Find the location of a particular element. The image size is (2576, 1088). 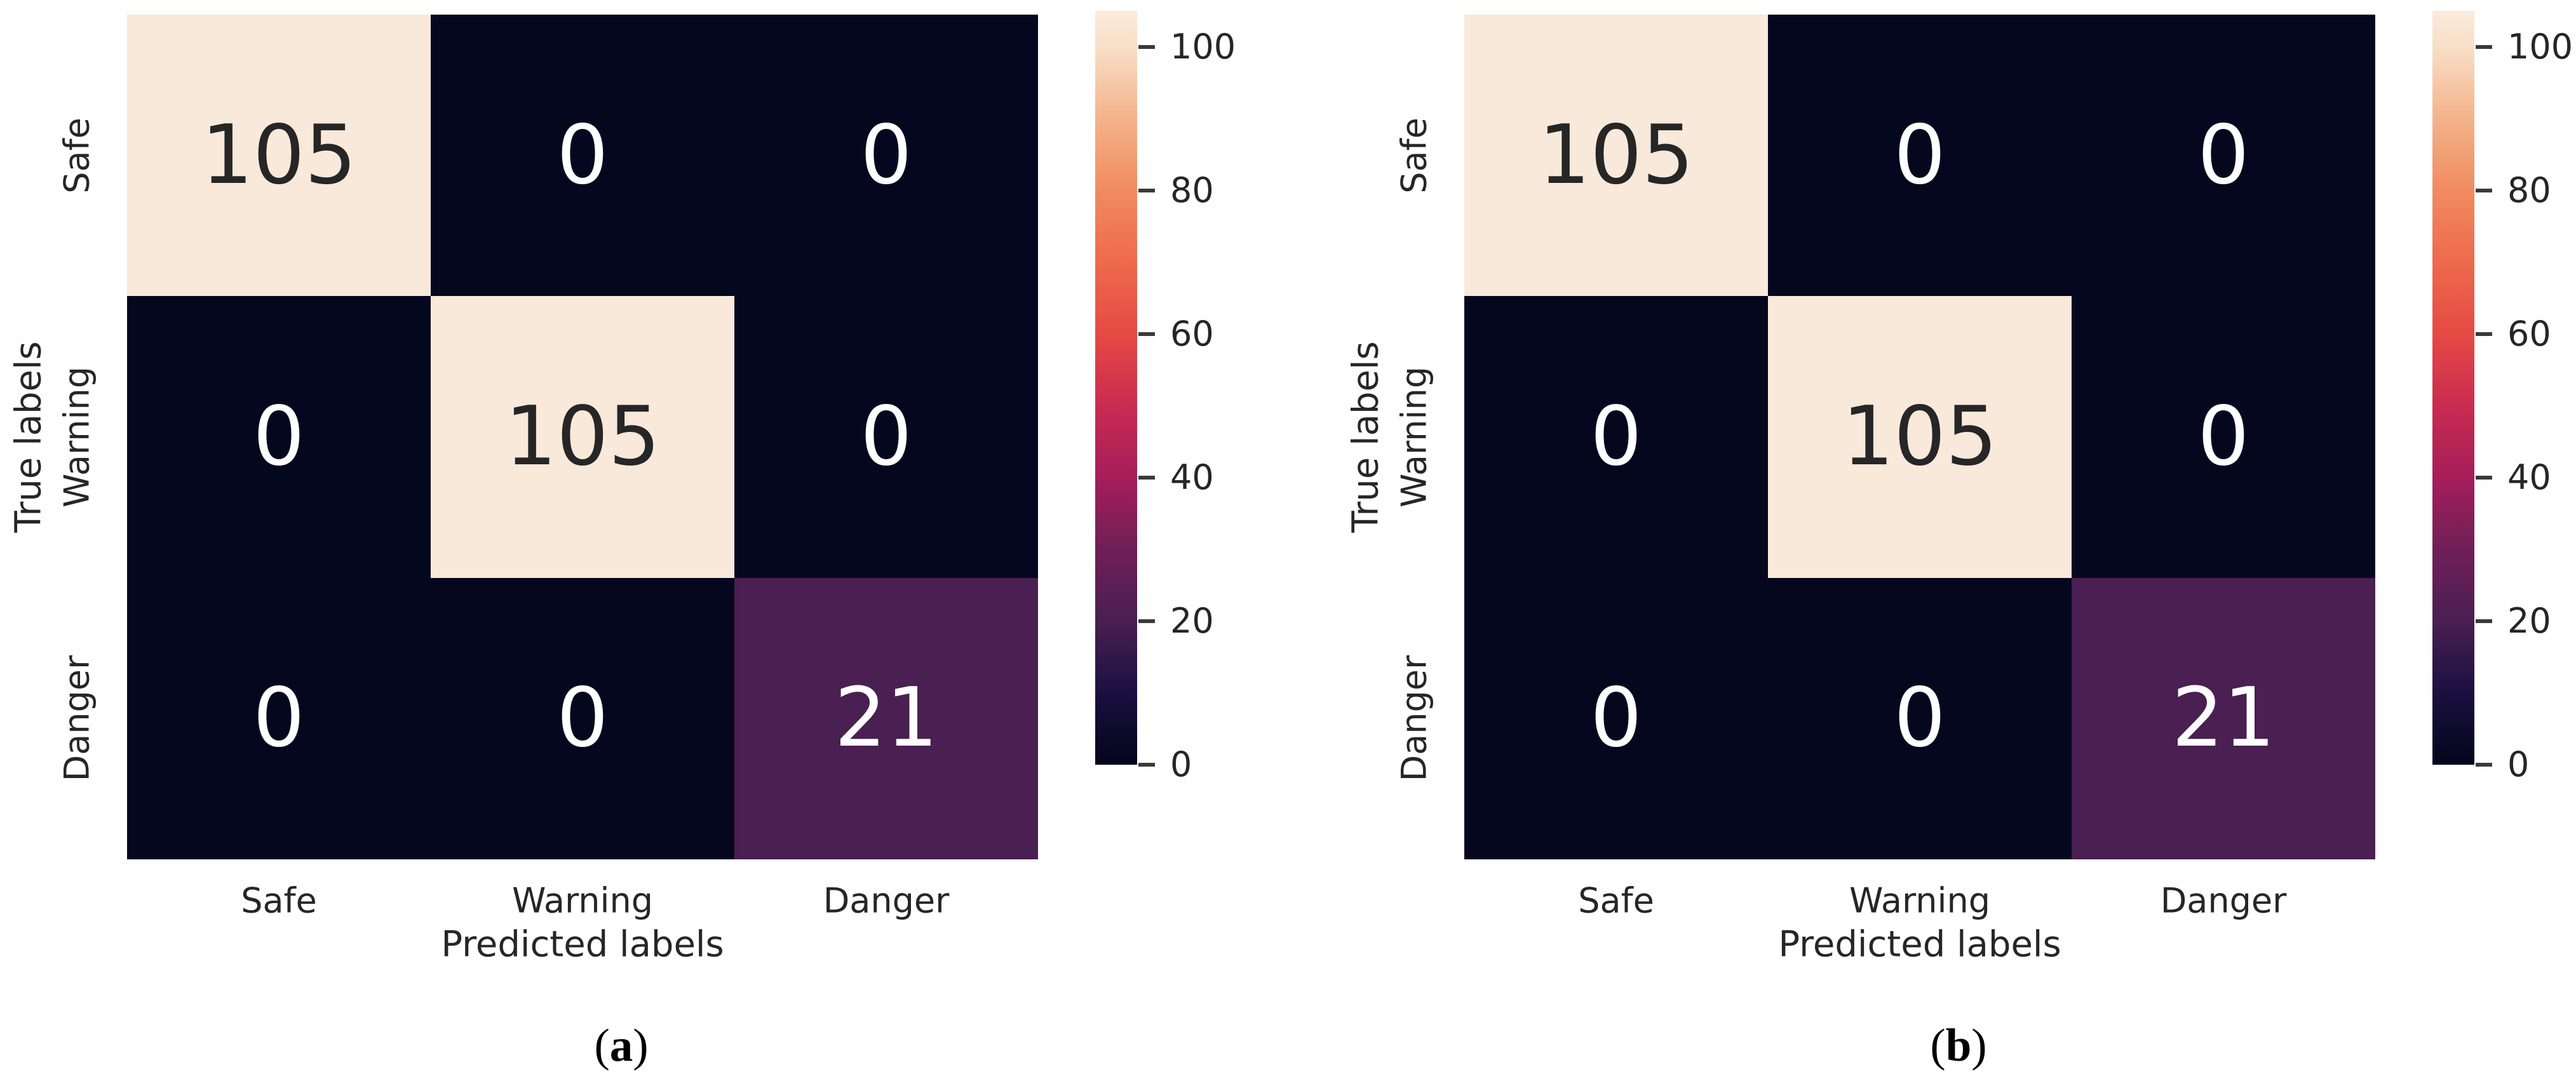

panel-caption: (a) is located at coordinates (621, 1045).